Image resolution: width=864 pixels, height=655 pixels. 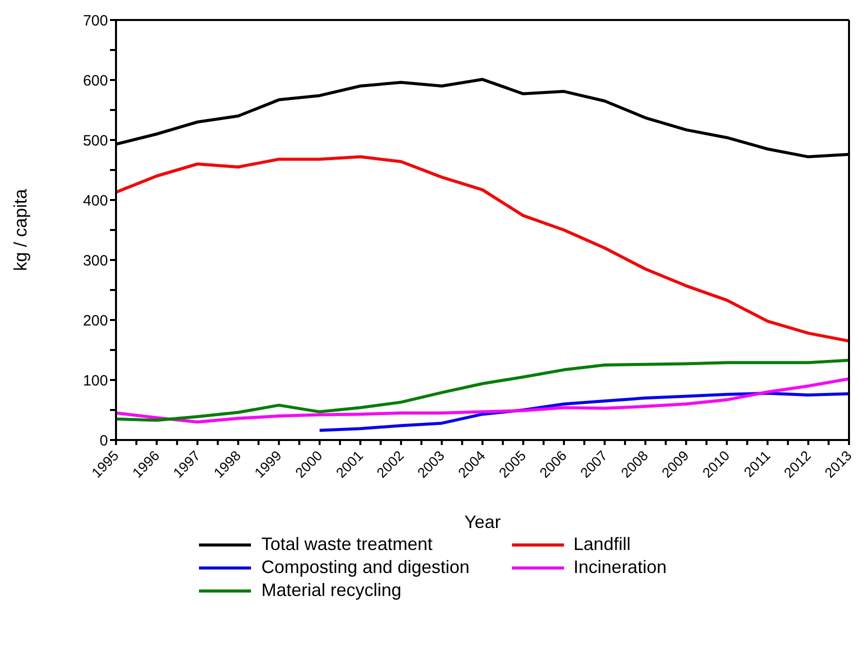 I want to click on y-axis-title: kg / capita, so click(x=20, y=230).